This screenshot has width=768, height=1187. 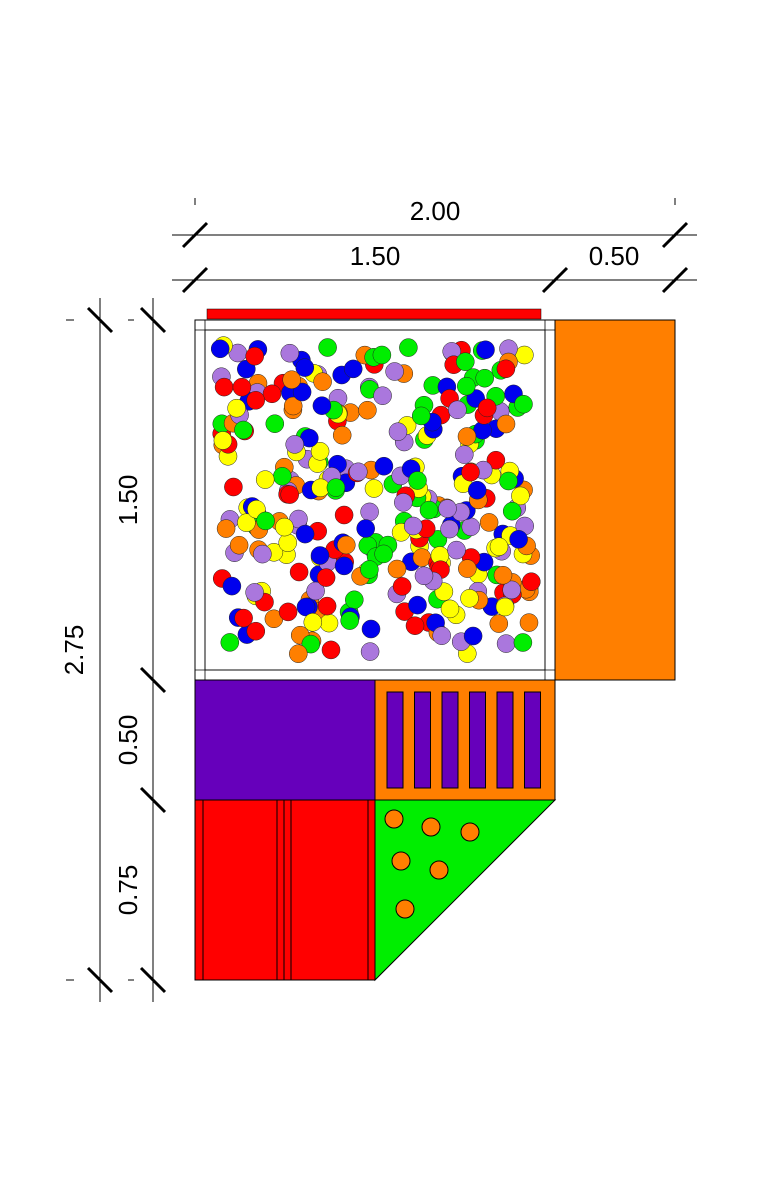 What do you see at coordinates (374, 314) in the screenshot?
I see `ball-pit-rail` at bounding box center [374, 314].